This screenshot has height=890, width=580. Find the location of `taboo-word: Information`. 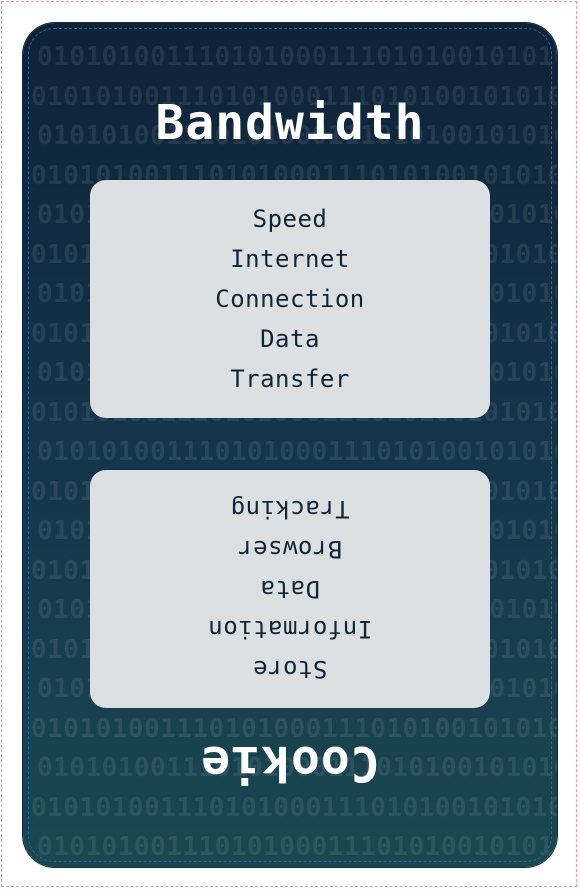

taboo-word: Information is located at coordinates (290, 629).